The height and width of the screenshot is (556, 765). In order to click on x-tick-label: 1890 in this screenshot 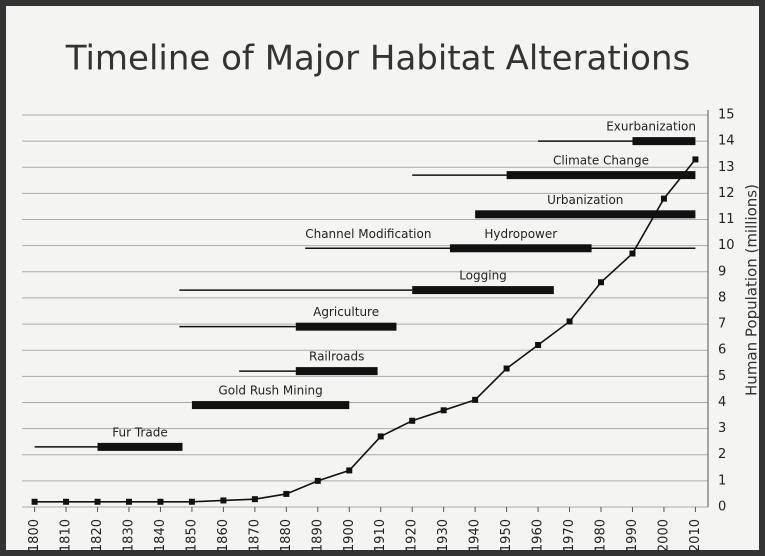, I will do `click(317, 535)`.